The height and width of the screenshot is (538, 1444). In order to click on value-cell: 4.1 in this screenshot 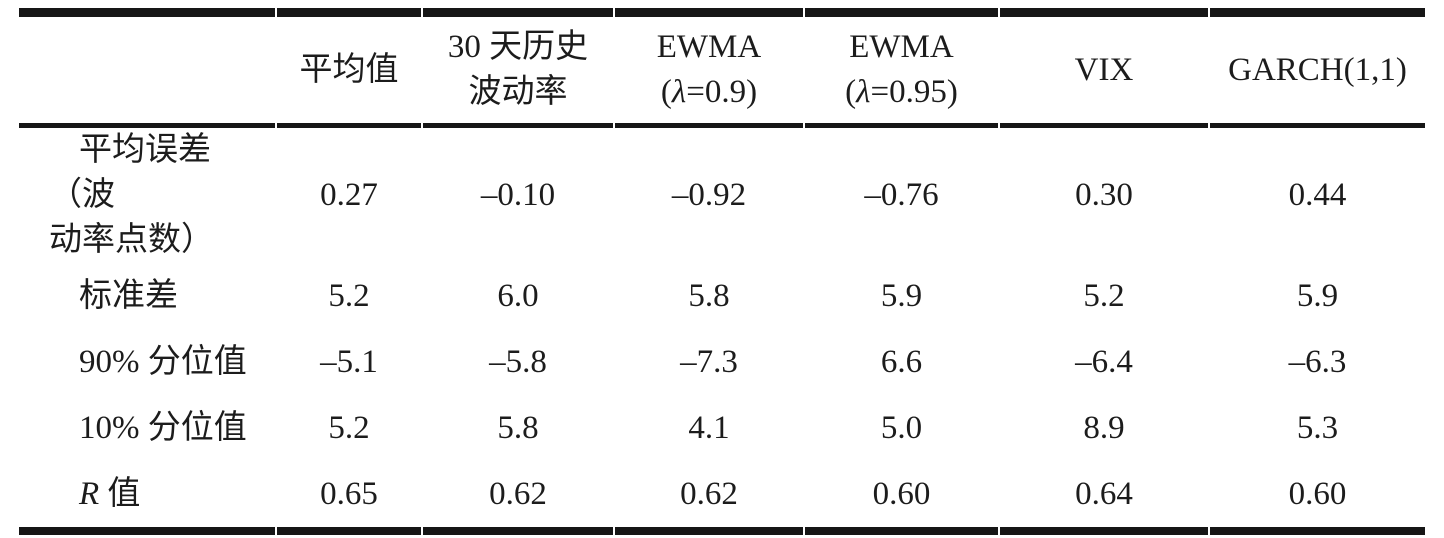, I will do `click(709, 427)`.